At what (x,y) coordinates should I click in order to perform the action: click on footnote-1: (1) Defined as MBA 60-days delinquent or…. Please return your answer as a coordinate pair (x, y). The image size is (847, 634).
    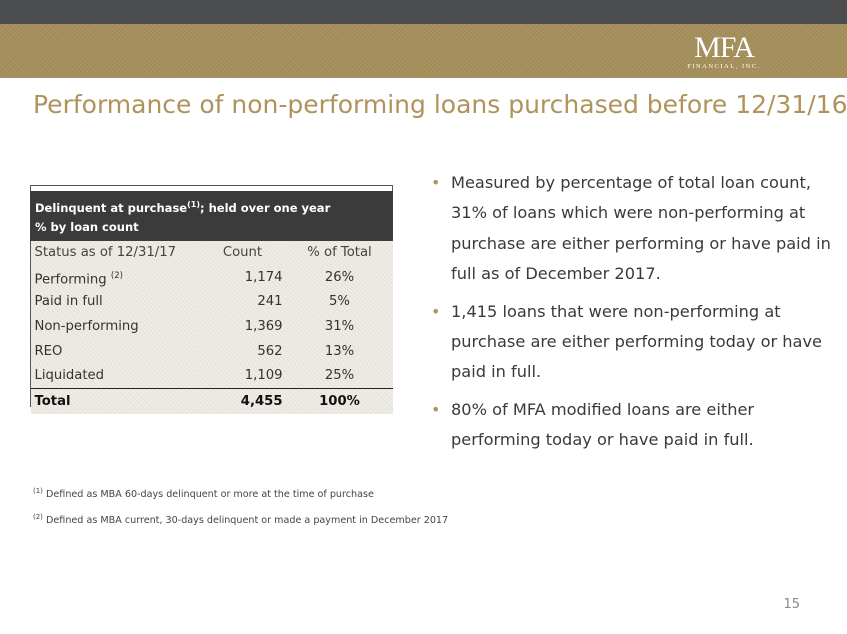
    Looking at the image, I should click on (203, 493).